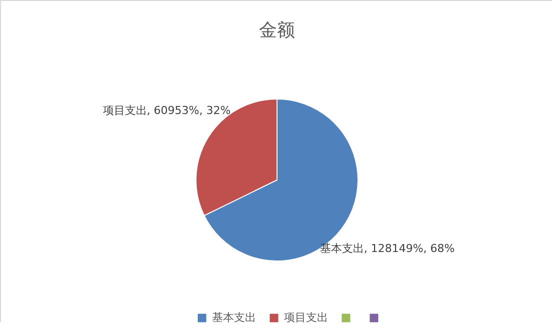 The width and height of the screenshot is (554, 324). Describe the element at coordinates (306, 317) in the screenshot. I see `legend-label: 项目支出` at that location.